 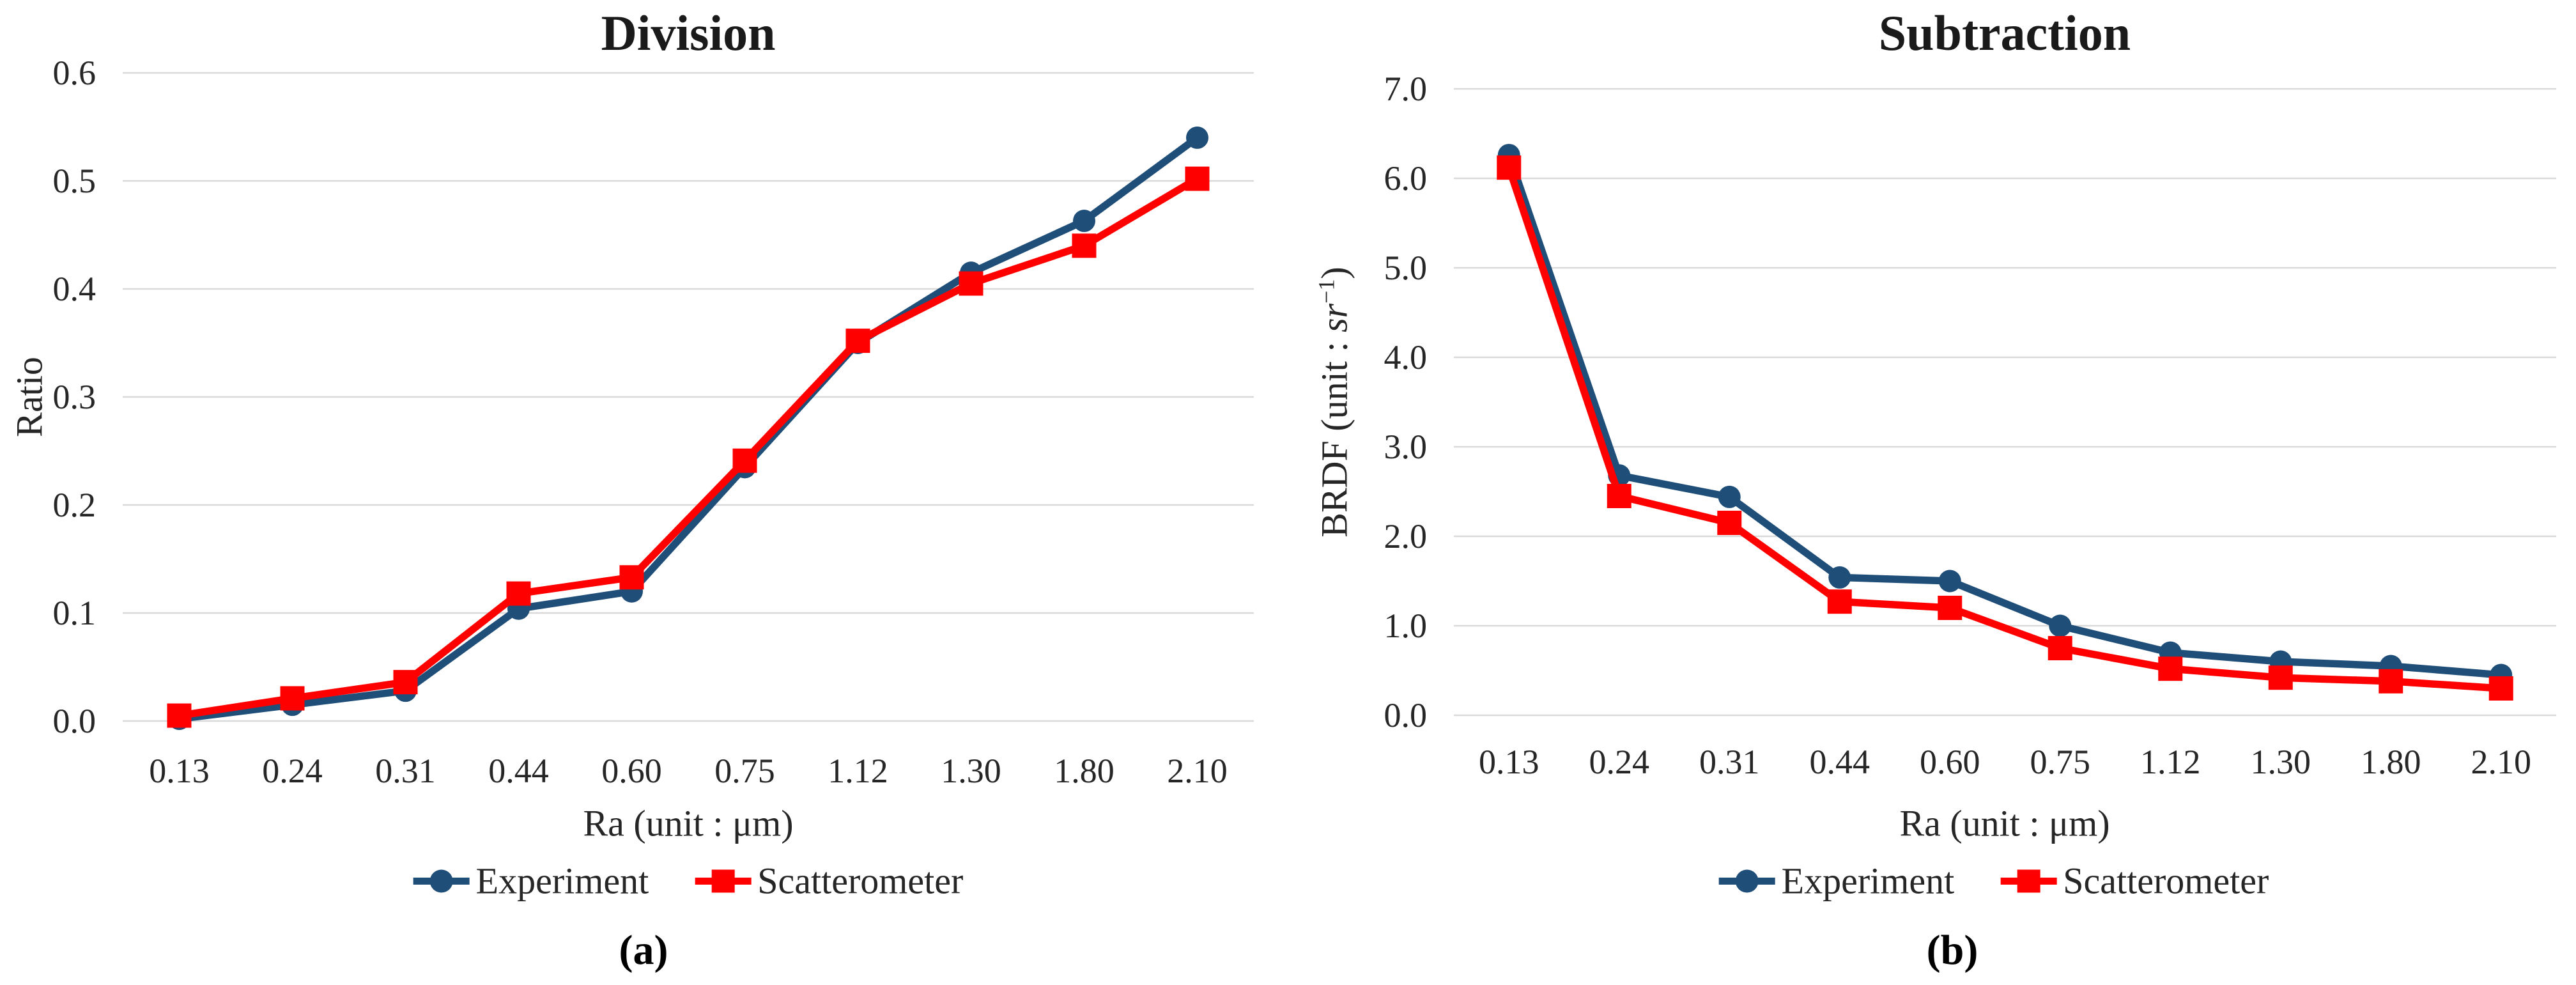 What do you see at coordinates (1406, 626) in the screenshot?
I see `y-tick-label: 1.0` at bounding box center [1406, 626].